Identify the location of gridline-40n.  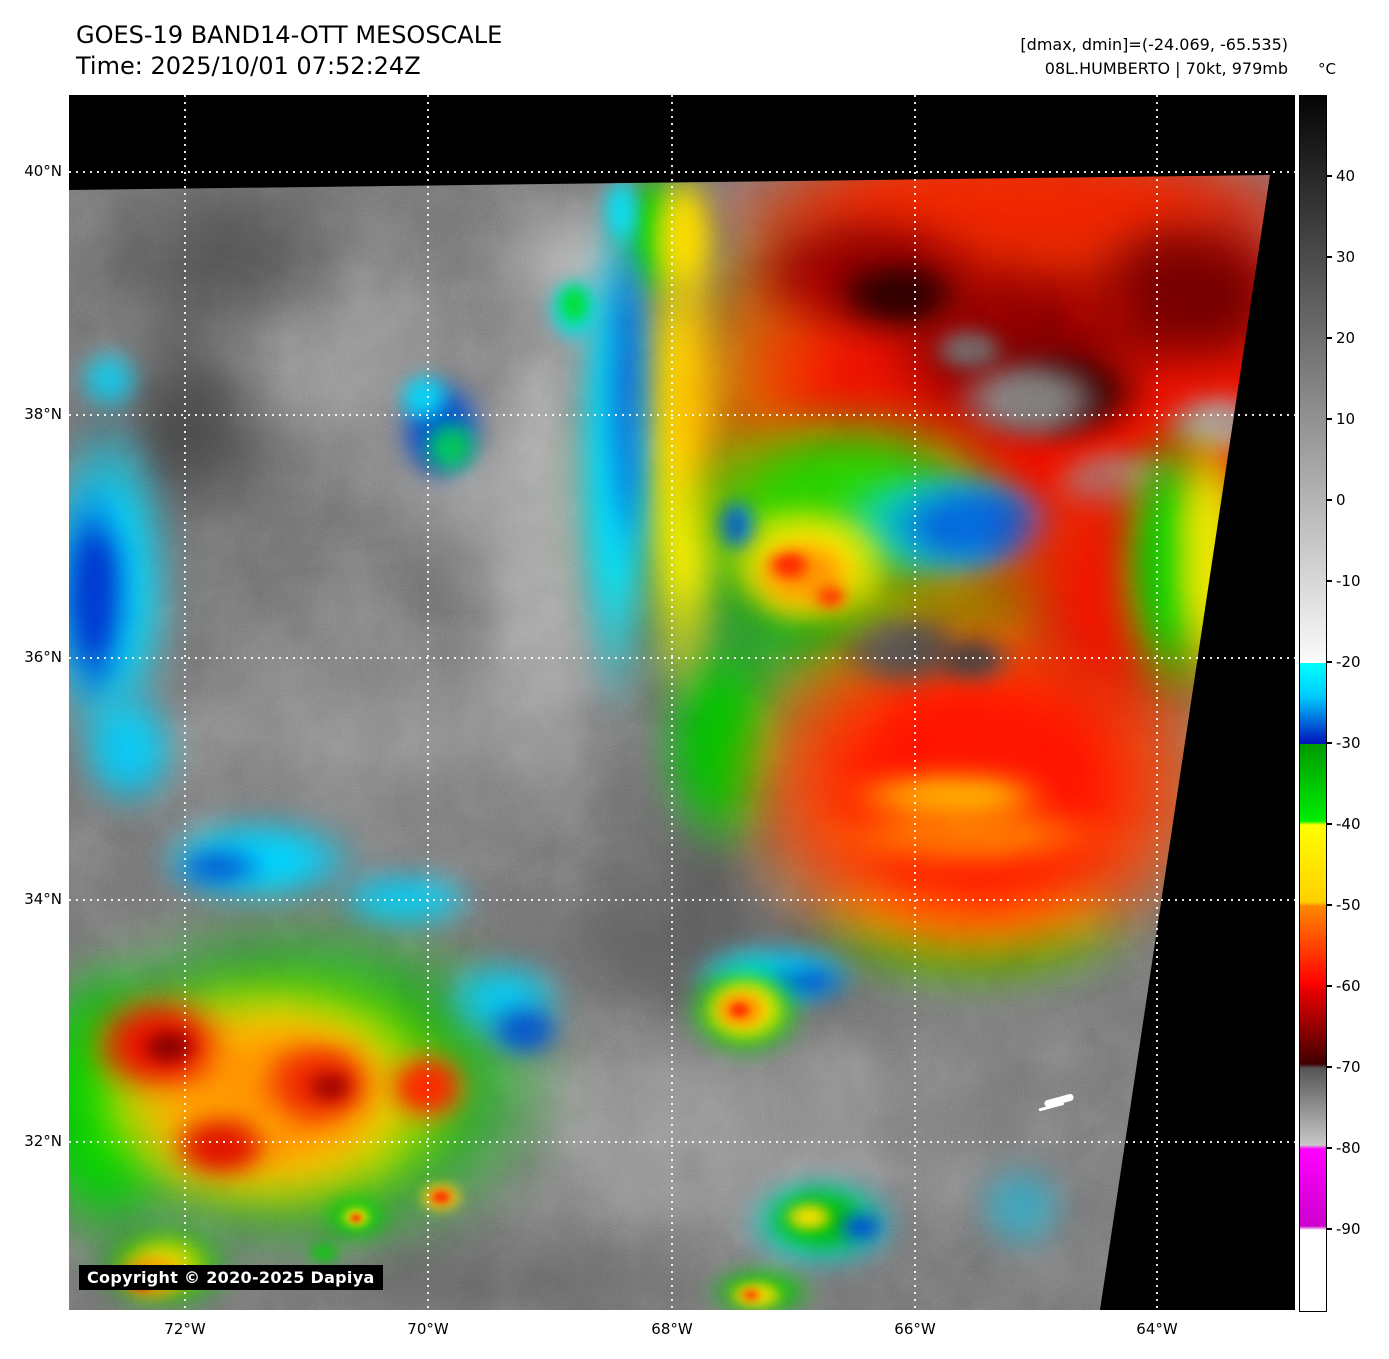
(682, 172).